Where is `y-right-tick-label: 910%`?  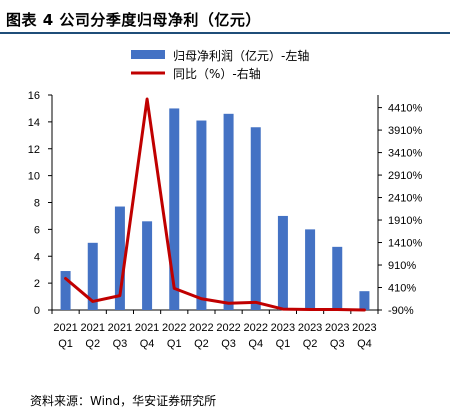 y-right-tick-label: 910% is located at coordinates (402, 266).